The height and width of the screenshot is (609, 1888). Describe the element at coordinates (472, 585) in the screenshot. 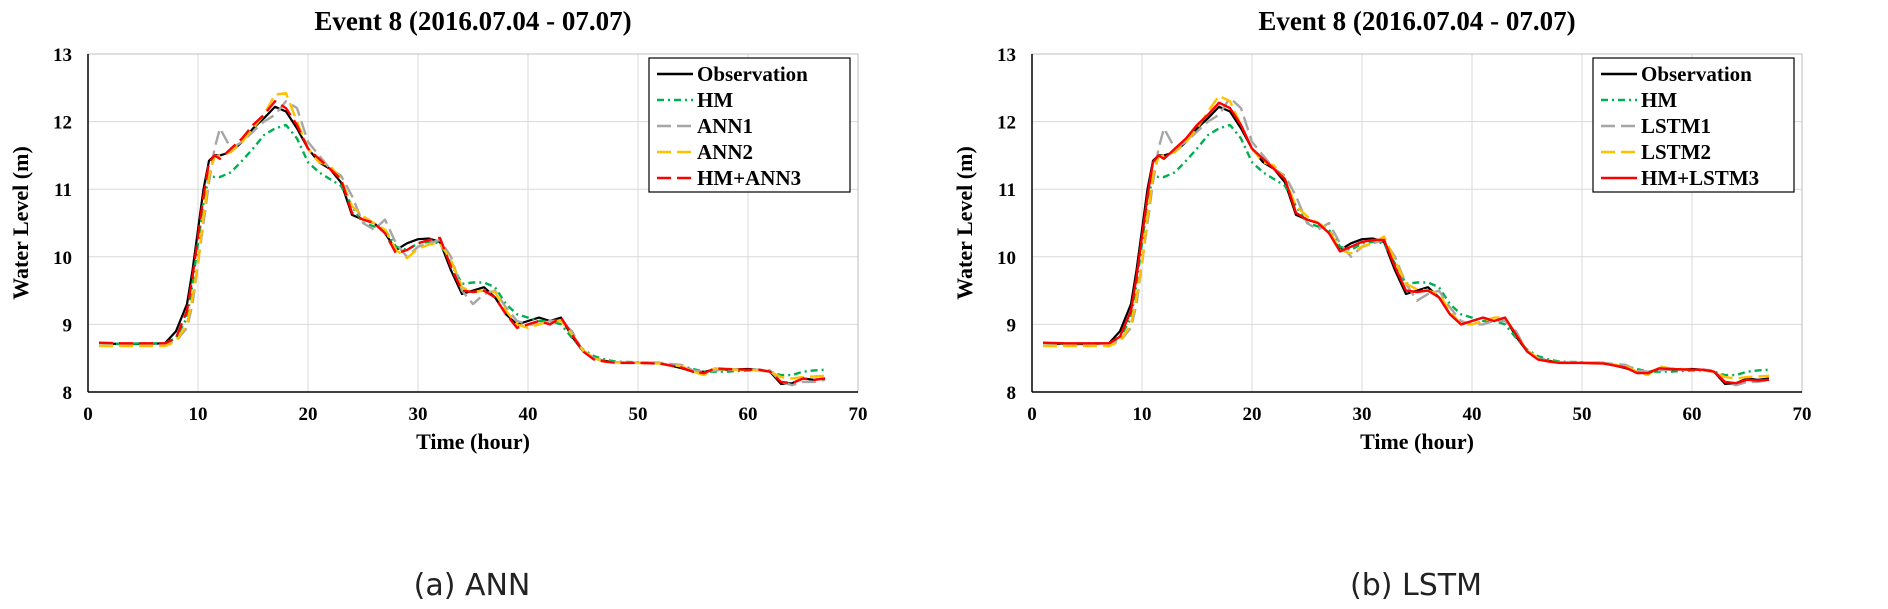

I see `caption-ann: (a) ANN` at that location.